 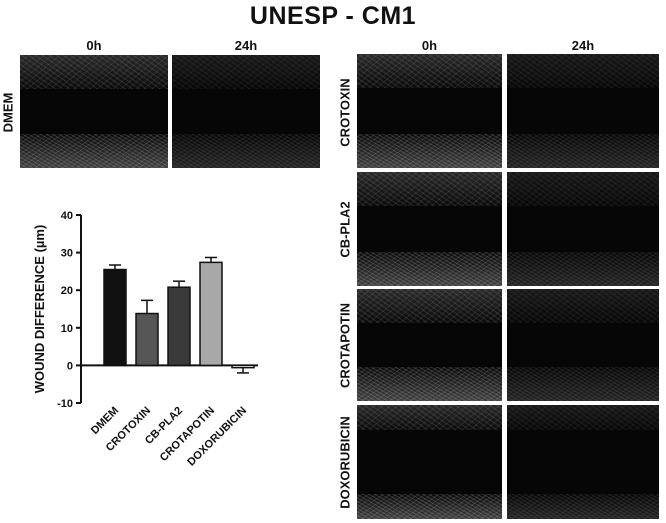 I want to click on col-label-0h-left: 0h, so click(x=94, y=45).